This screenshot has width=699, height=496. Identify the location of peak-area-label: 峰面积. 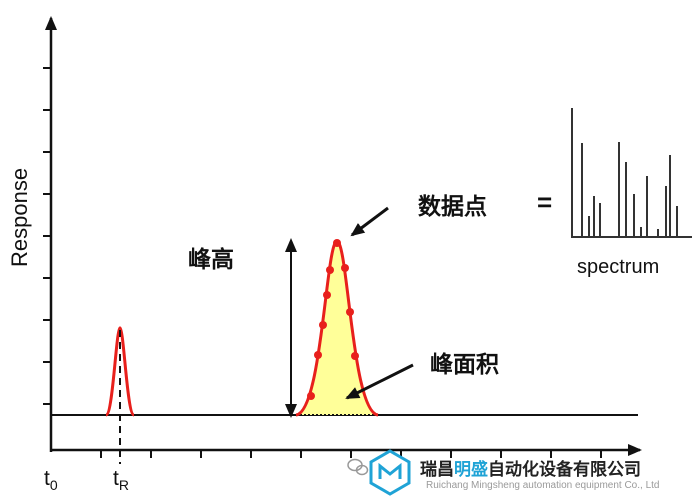
(464, 365).